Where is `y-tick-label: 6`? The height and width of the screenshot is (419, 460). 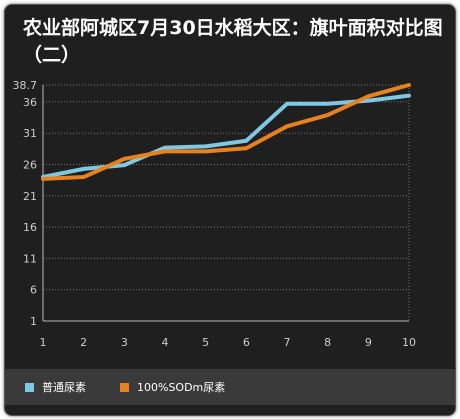
y-tick-label: 6 is located at coordinates (33, 290).